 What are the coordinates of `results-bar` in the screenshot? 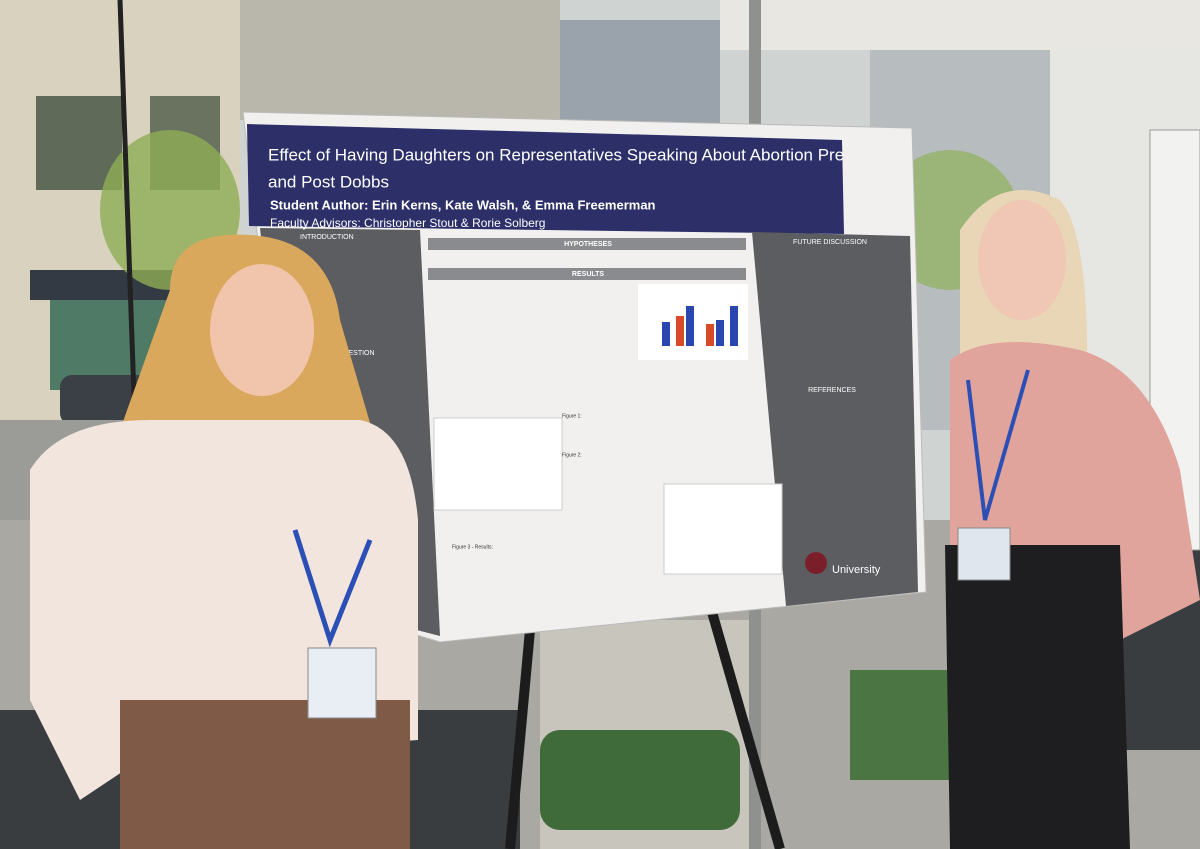 It's located at (587, 274).